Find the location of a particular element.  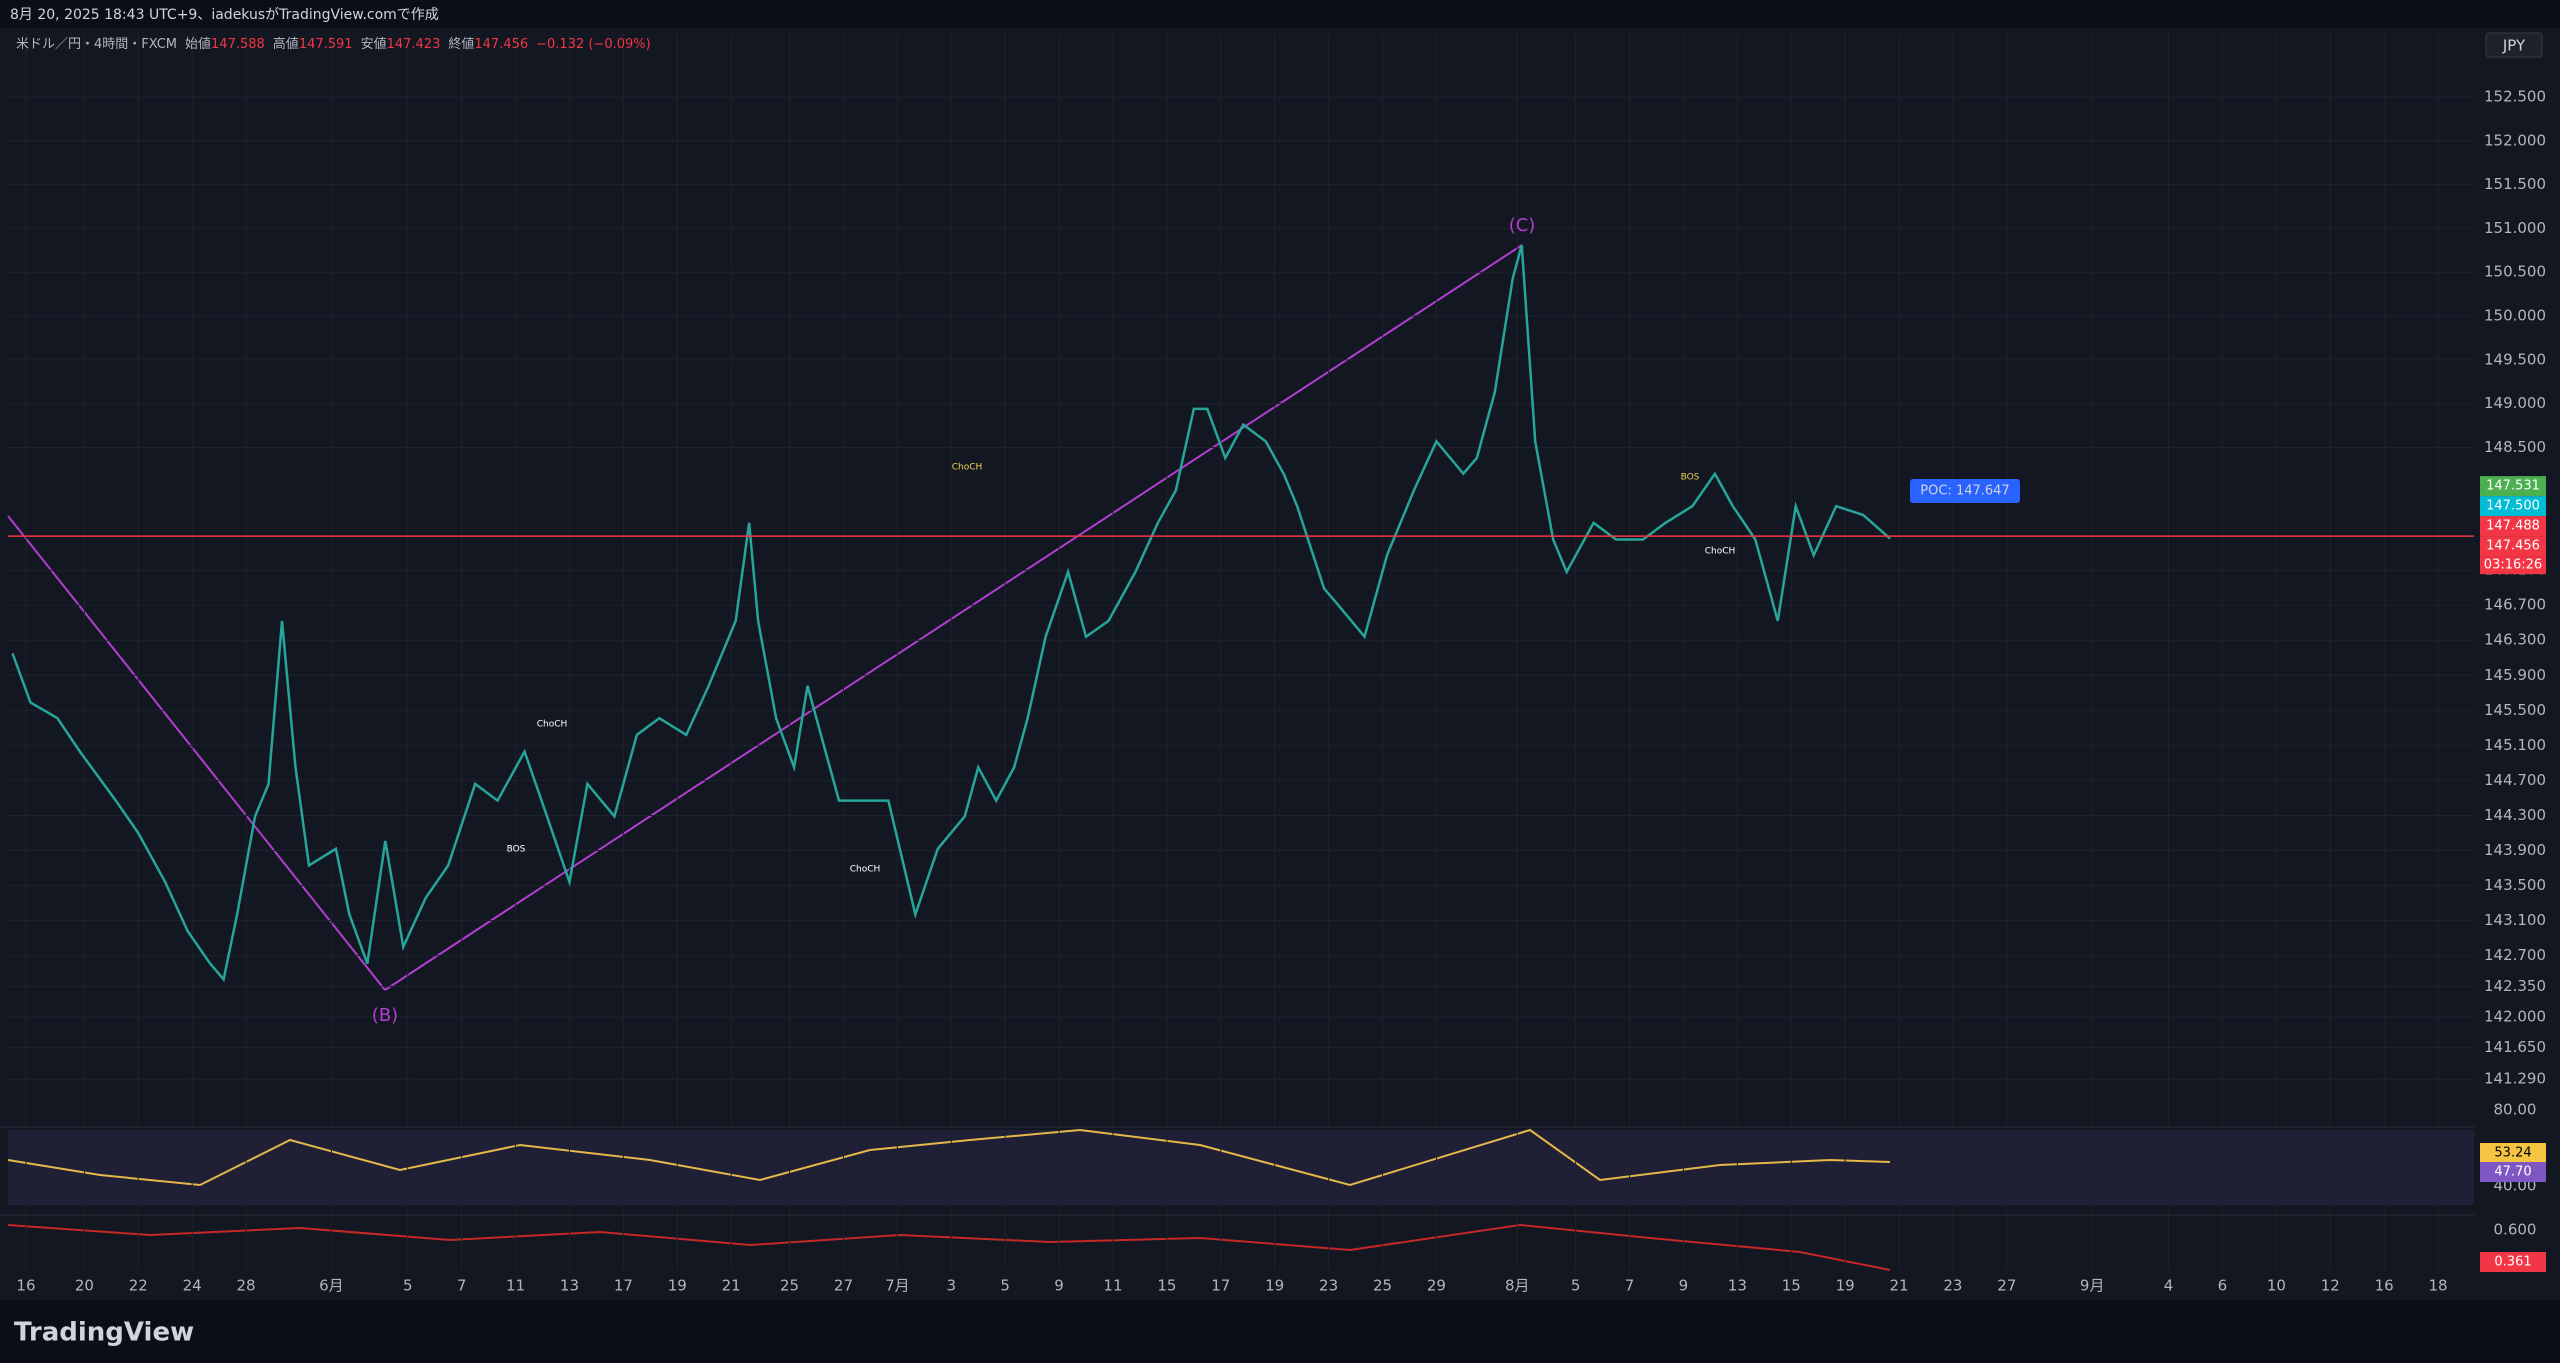

legend-label: 安値 is located at coordinates (374, 44).